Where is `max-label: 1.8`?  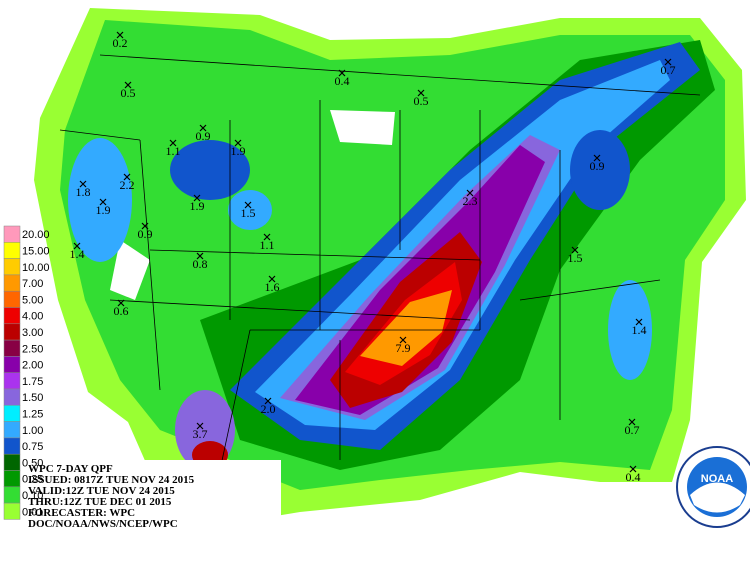
max-label: 1.8 is located at coordinates (83, 192).